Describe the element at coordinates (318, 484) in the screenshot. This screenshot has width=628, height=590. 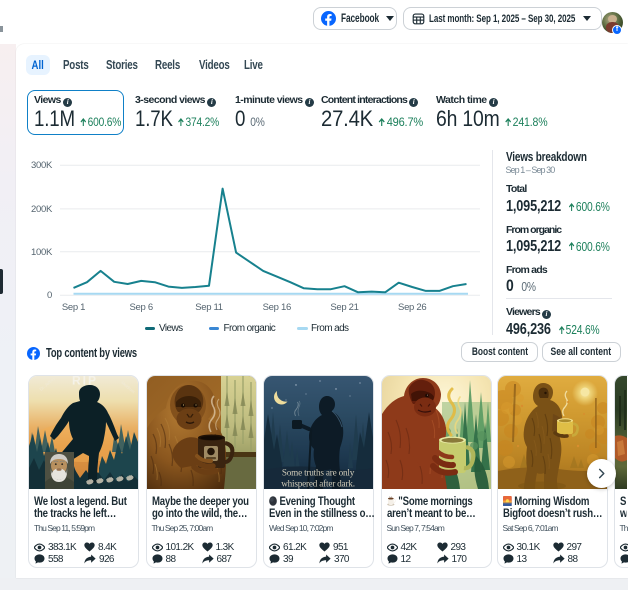
I see `svg-text: whispered after dark.` at that location.